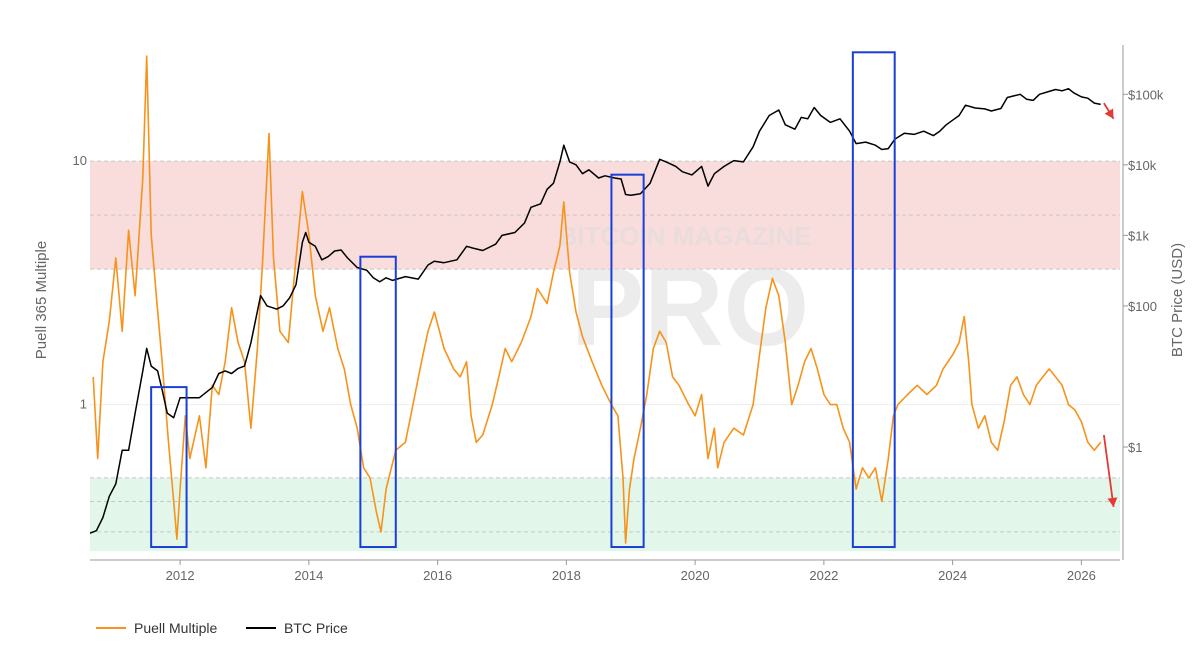 This screenshot has height=649, width=1200. Describe the element at coordinates (952, 575) in the screenshot. I see `x-tick-label: 2024` at that location.